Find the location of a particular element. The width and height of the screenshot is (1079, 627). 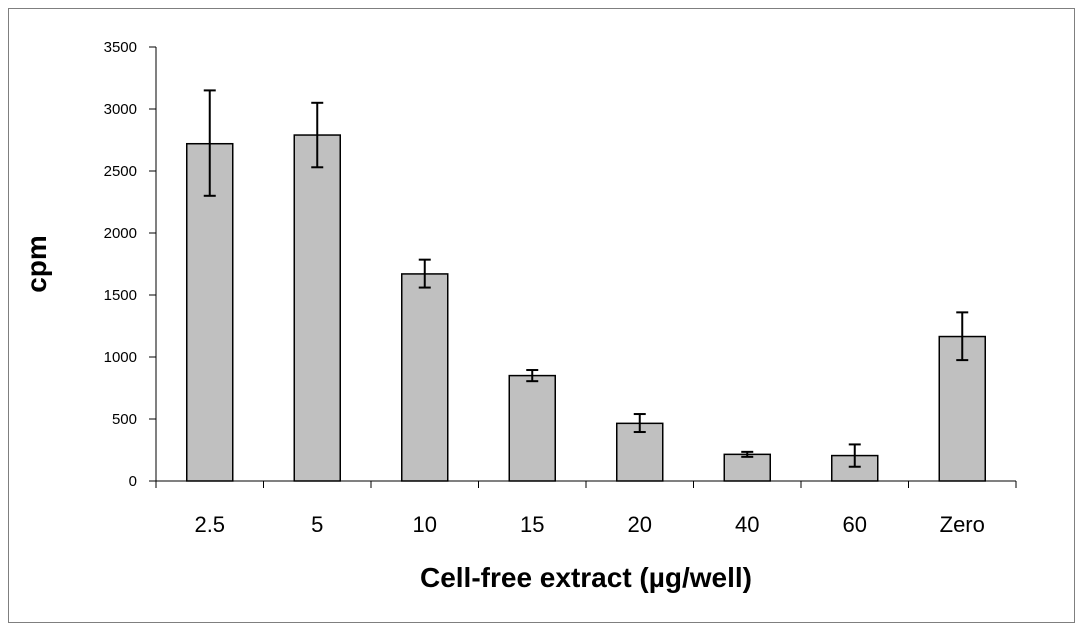

y-tick-label: 1000 is located at coordinates (120, 357).